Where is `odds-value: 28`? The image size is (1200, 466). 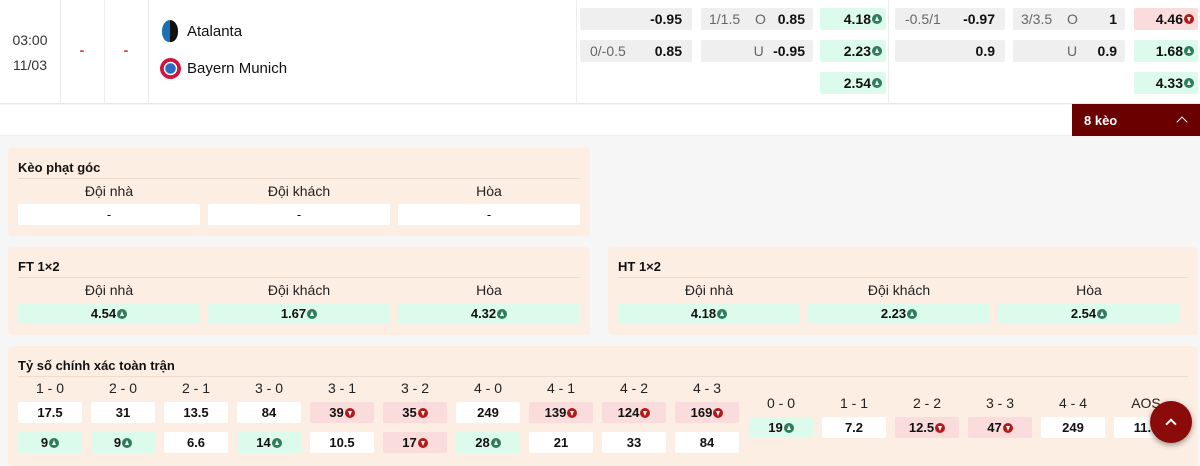
odds-value: 28 is located at coordinates (482, 442).